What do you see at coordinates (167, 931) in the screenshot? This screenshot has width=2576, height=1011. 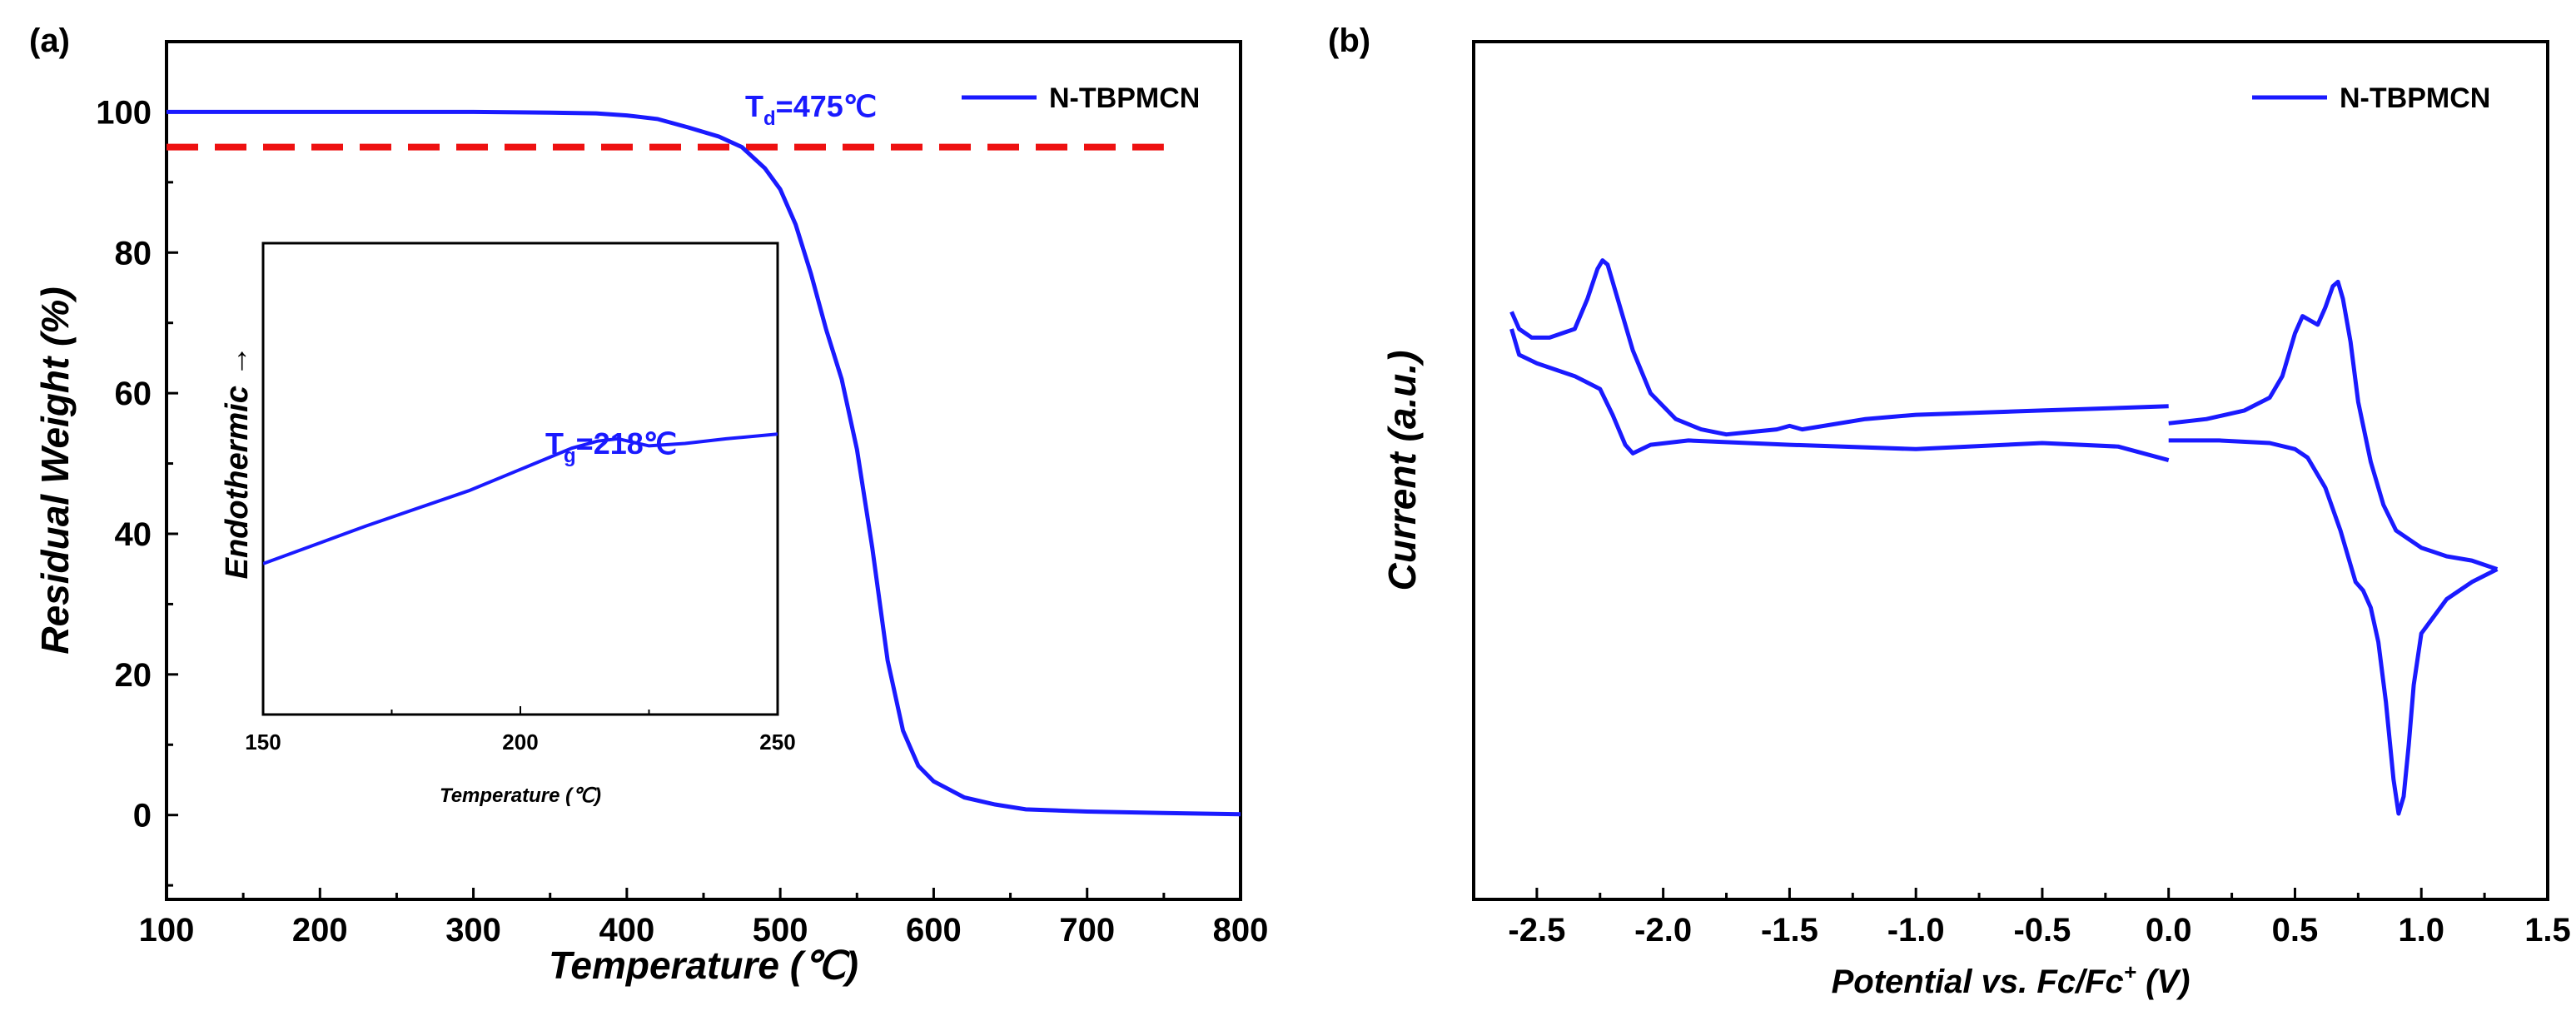 I see `a-xtick-label: 100` at bounding box center [167, 931].